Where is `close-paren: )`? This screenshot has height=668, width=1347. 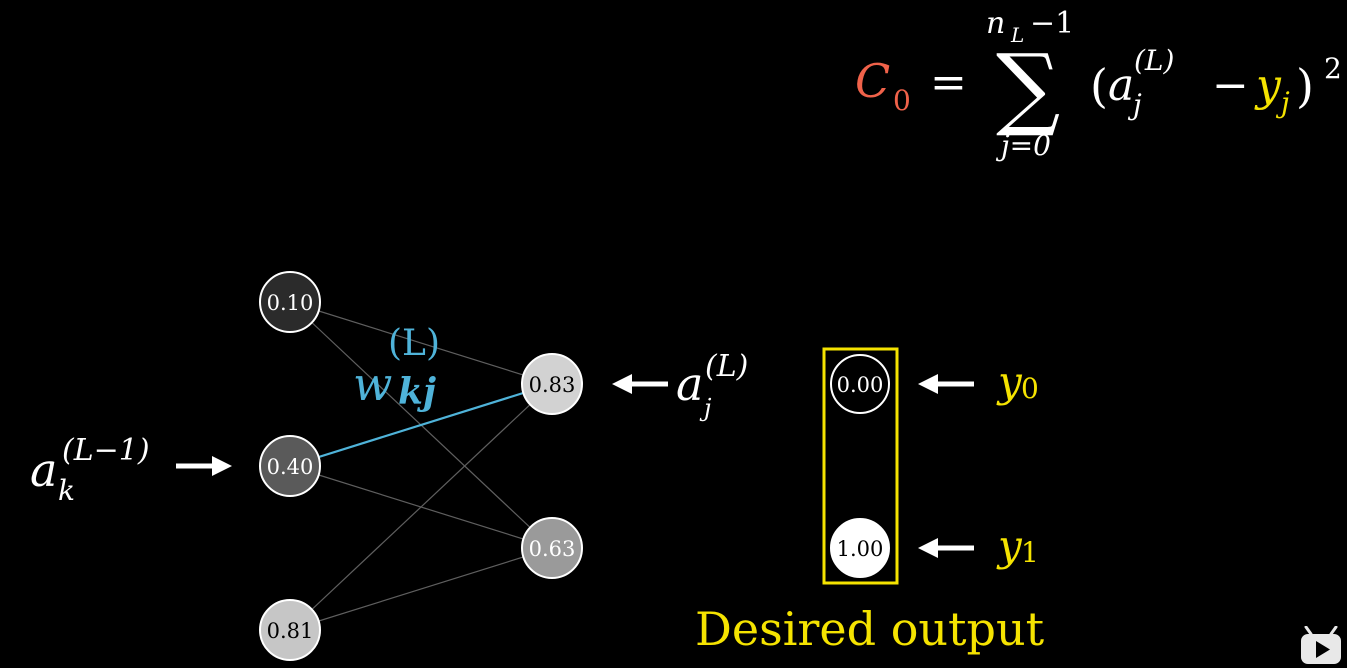 close-paren: ) is located at coordinates (1305, 86).